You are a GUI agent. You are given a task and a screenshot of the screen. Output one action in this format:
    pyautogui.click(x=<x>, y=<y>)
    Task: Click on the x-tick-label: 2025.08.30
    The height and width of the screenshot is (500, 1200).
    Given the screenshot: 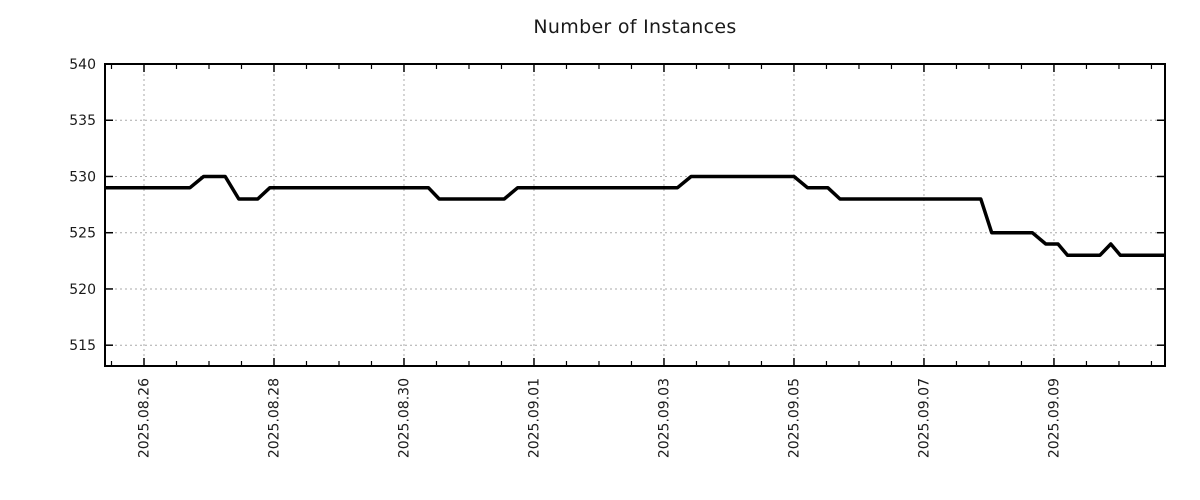 What is the action you would take?
    pyautogui.click(x=404, y=418)
    